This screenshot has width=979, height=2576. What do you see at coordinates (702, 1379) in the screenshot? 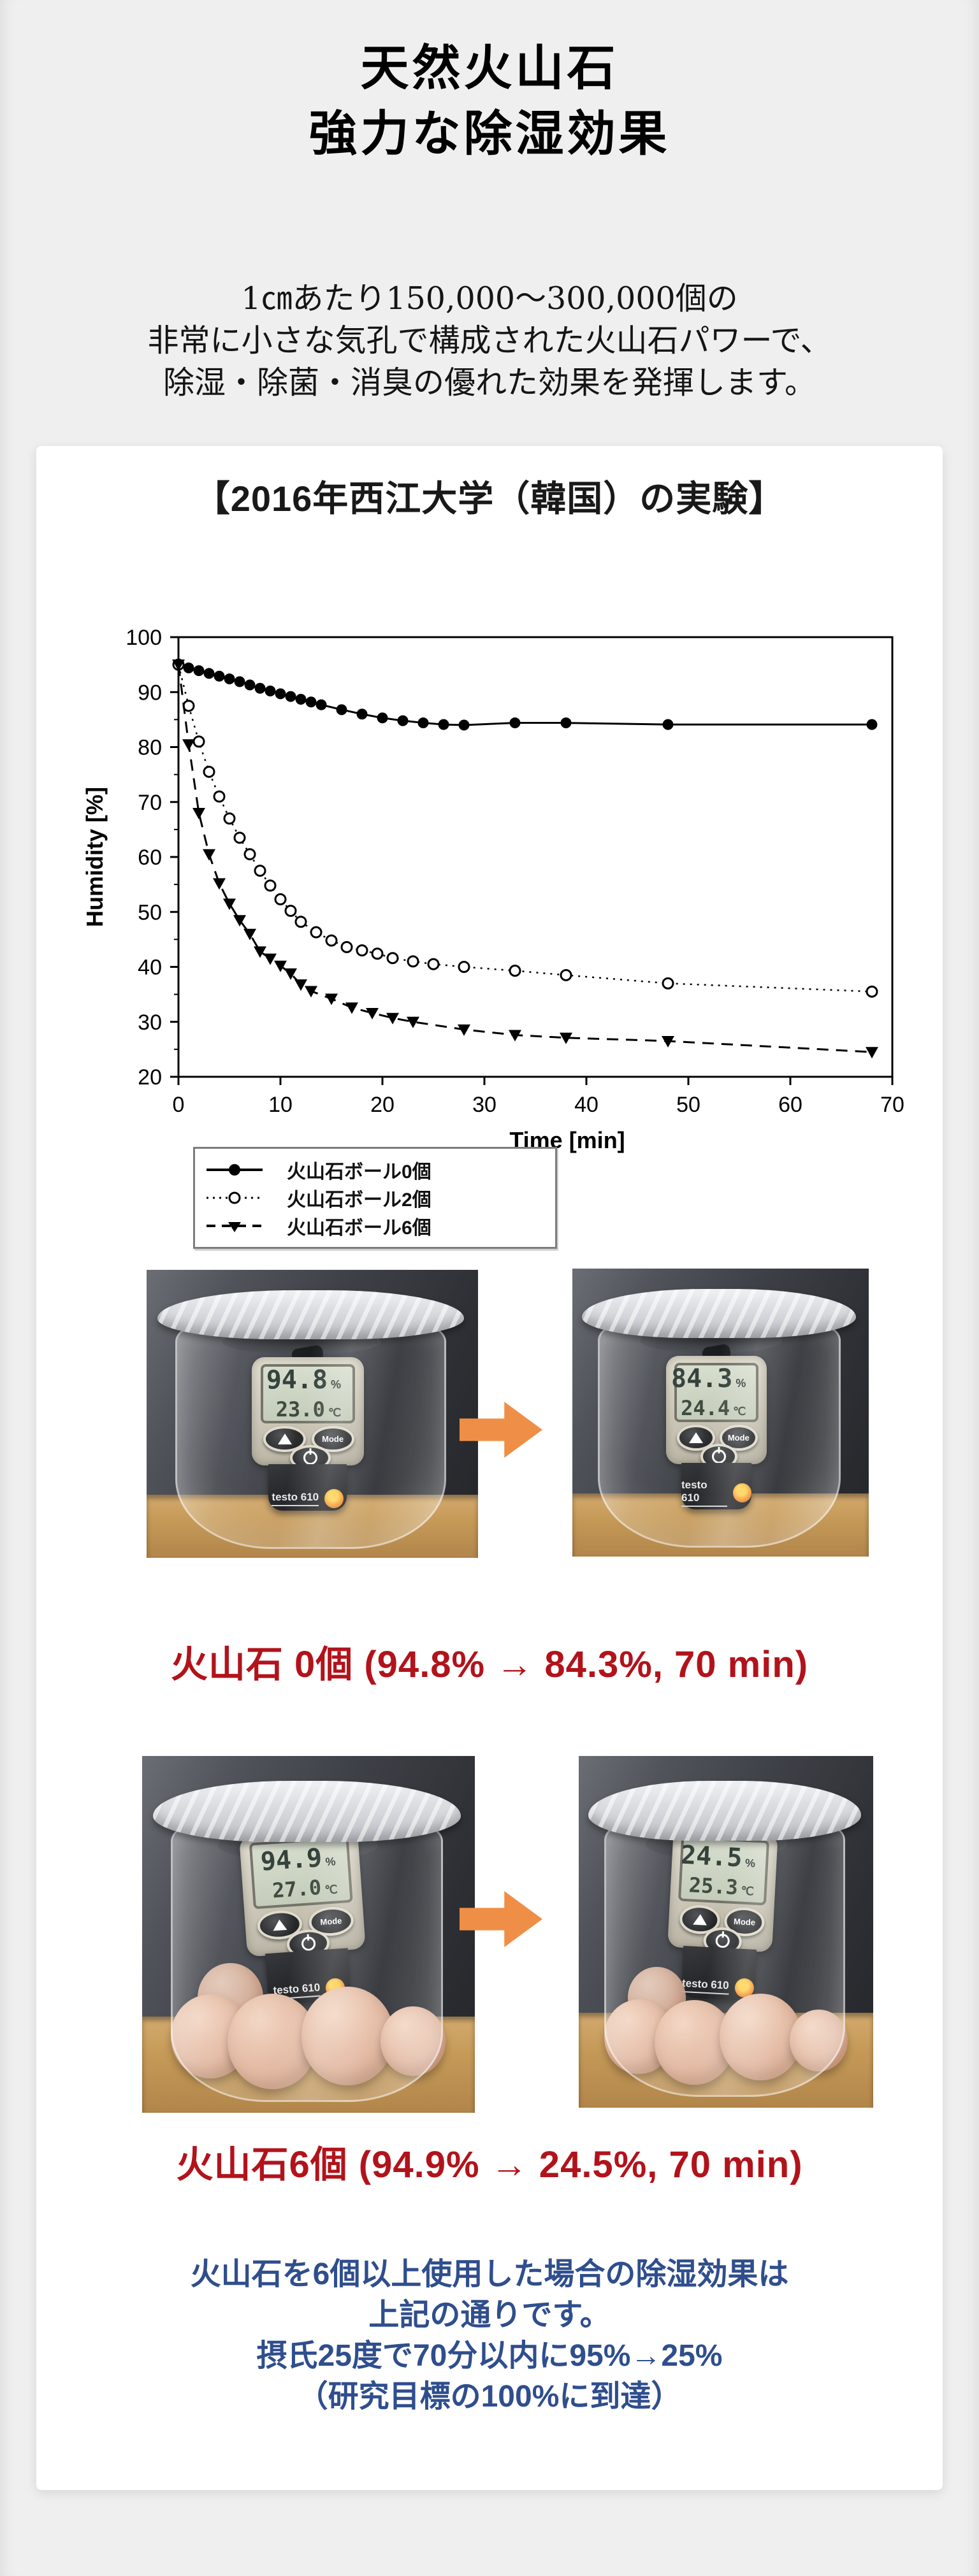
I see `lcd-humidity-value: 84.3` at bounding box center [702, 1379].